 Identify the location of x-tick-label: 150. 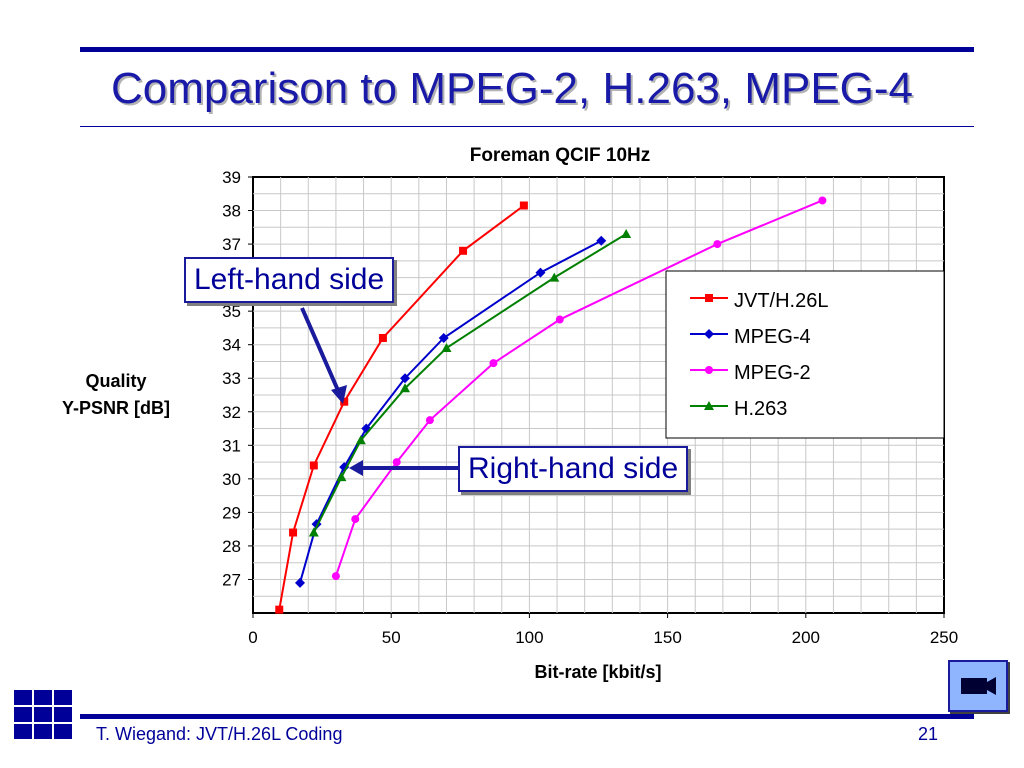
(667, 637).